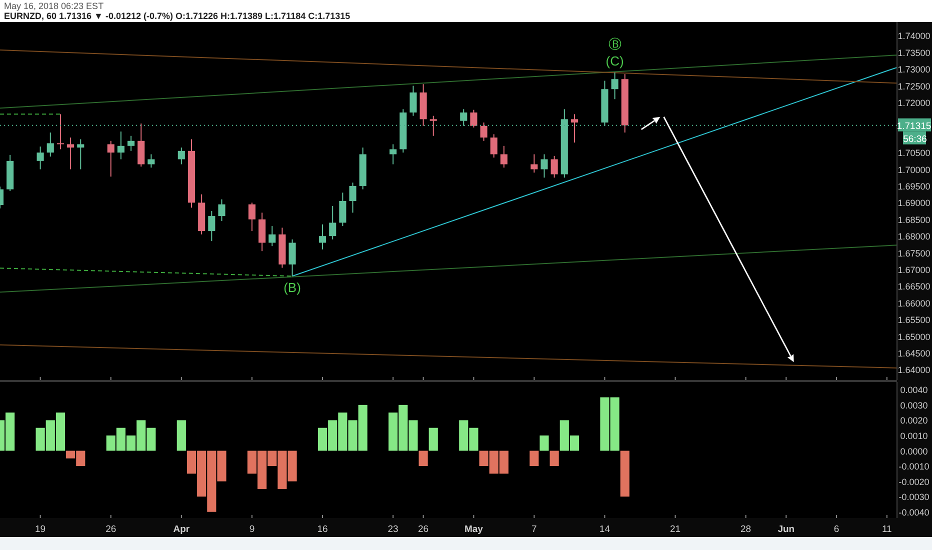 This screenshot has width=932, height=550. I want to click on y-tick-label: 0.0040, so click(914, 390).